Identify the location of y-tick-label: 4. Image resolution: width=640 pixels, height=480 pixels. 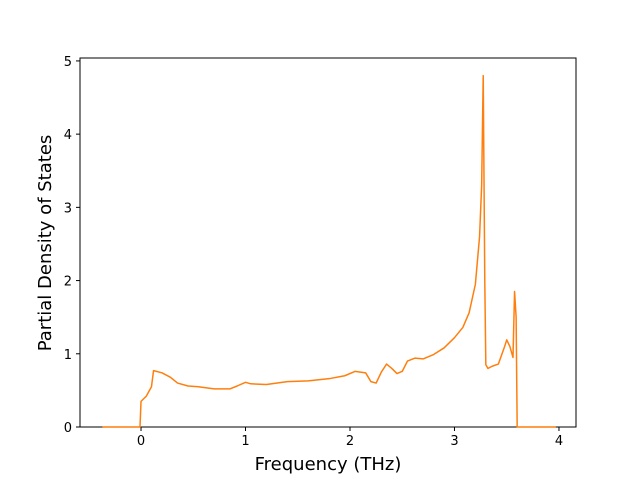
(68, 135).